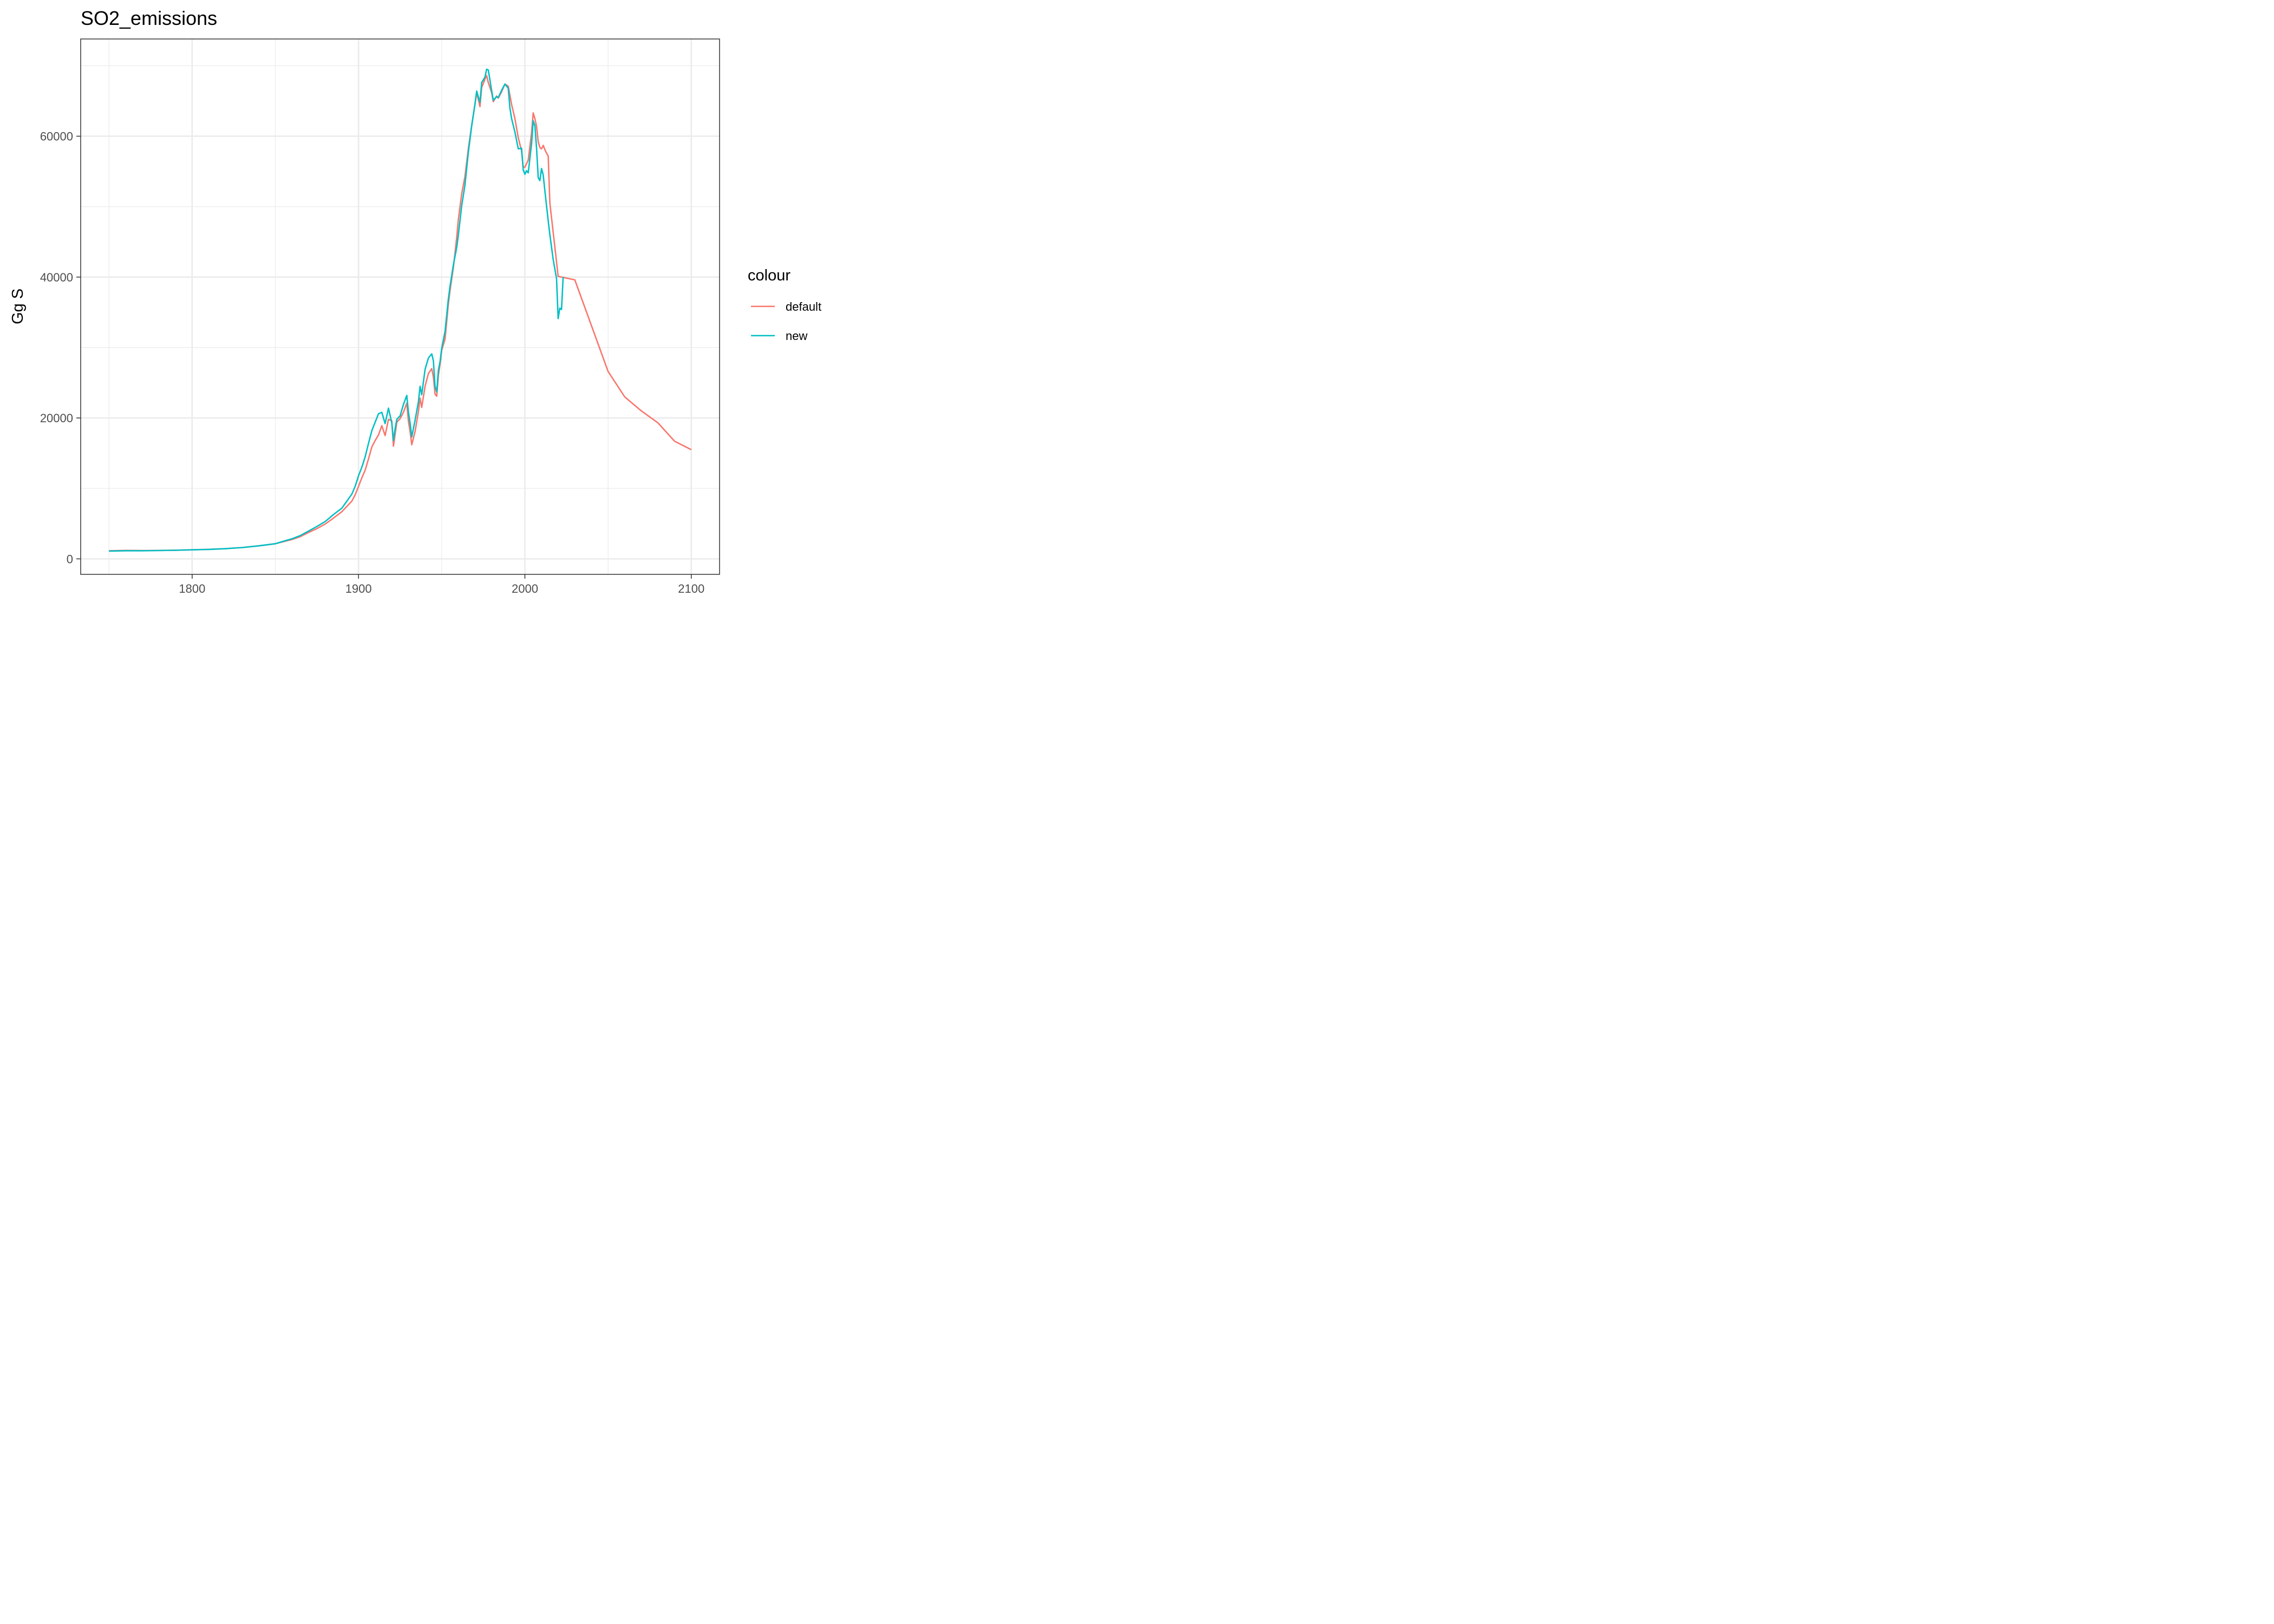 Image resolution: width=2274 pixels, height=1624 pixels. What do you see at coordinates (57, 277) in the screenshot?
I see `y-tick-label: 40000` at bounding box center [57, 277].